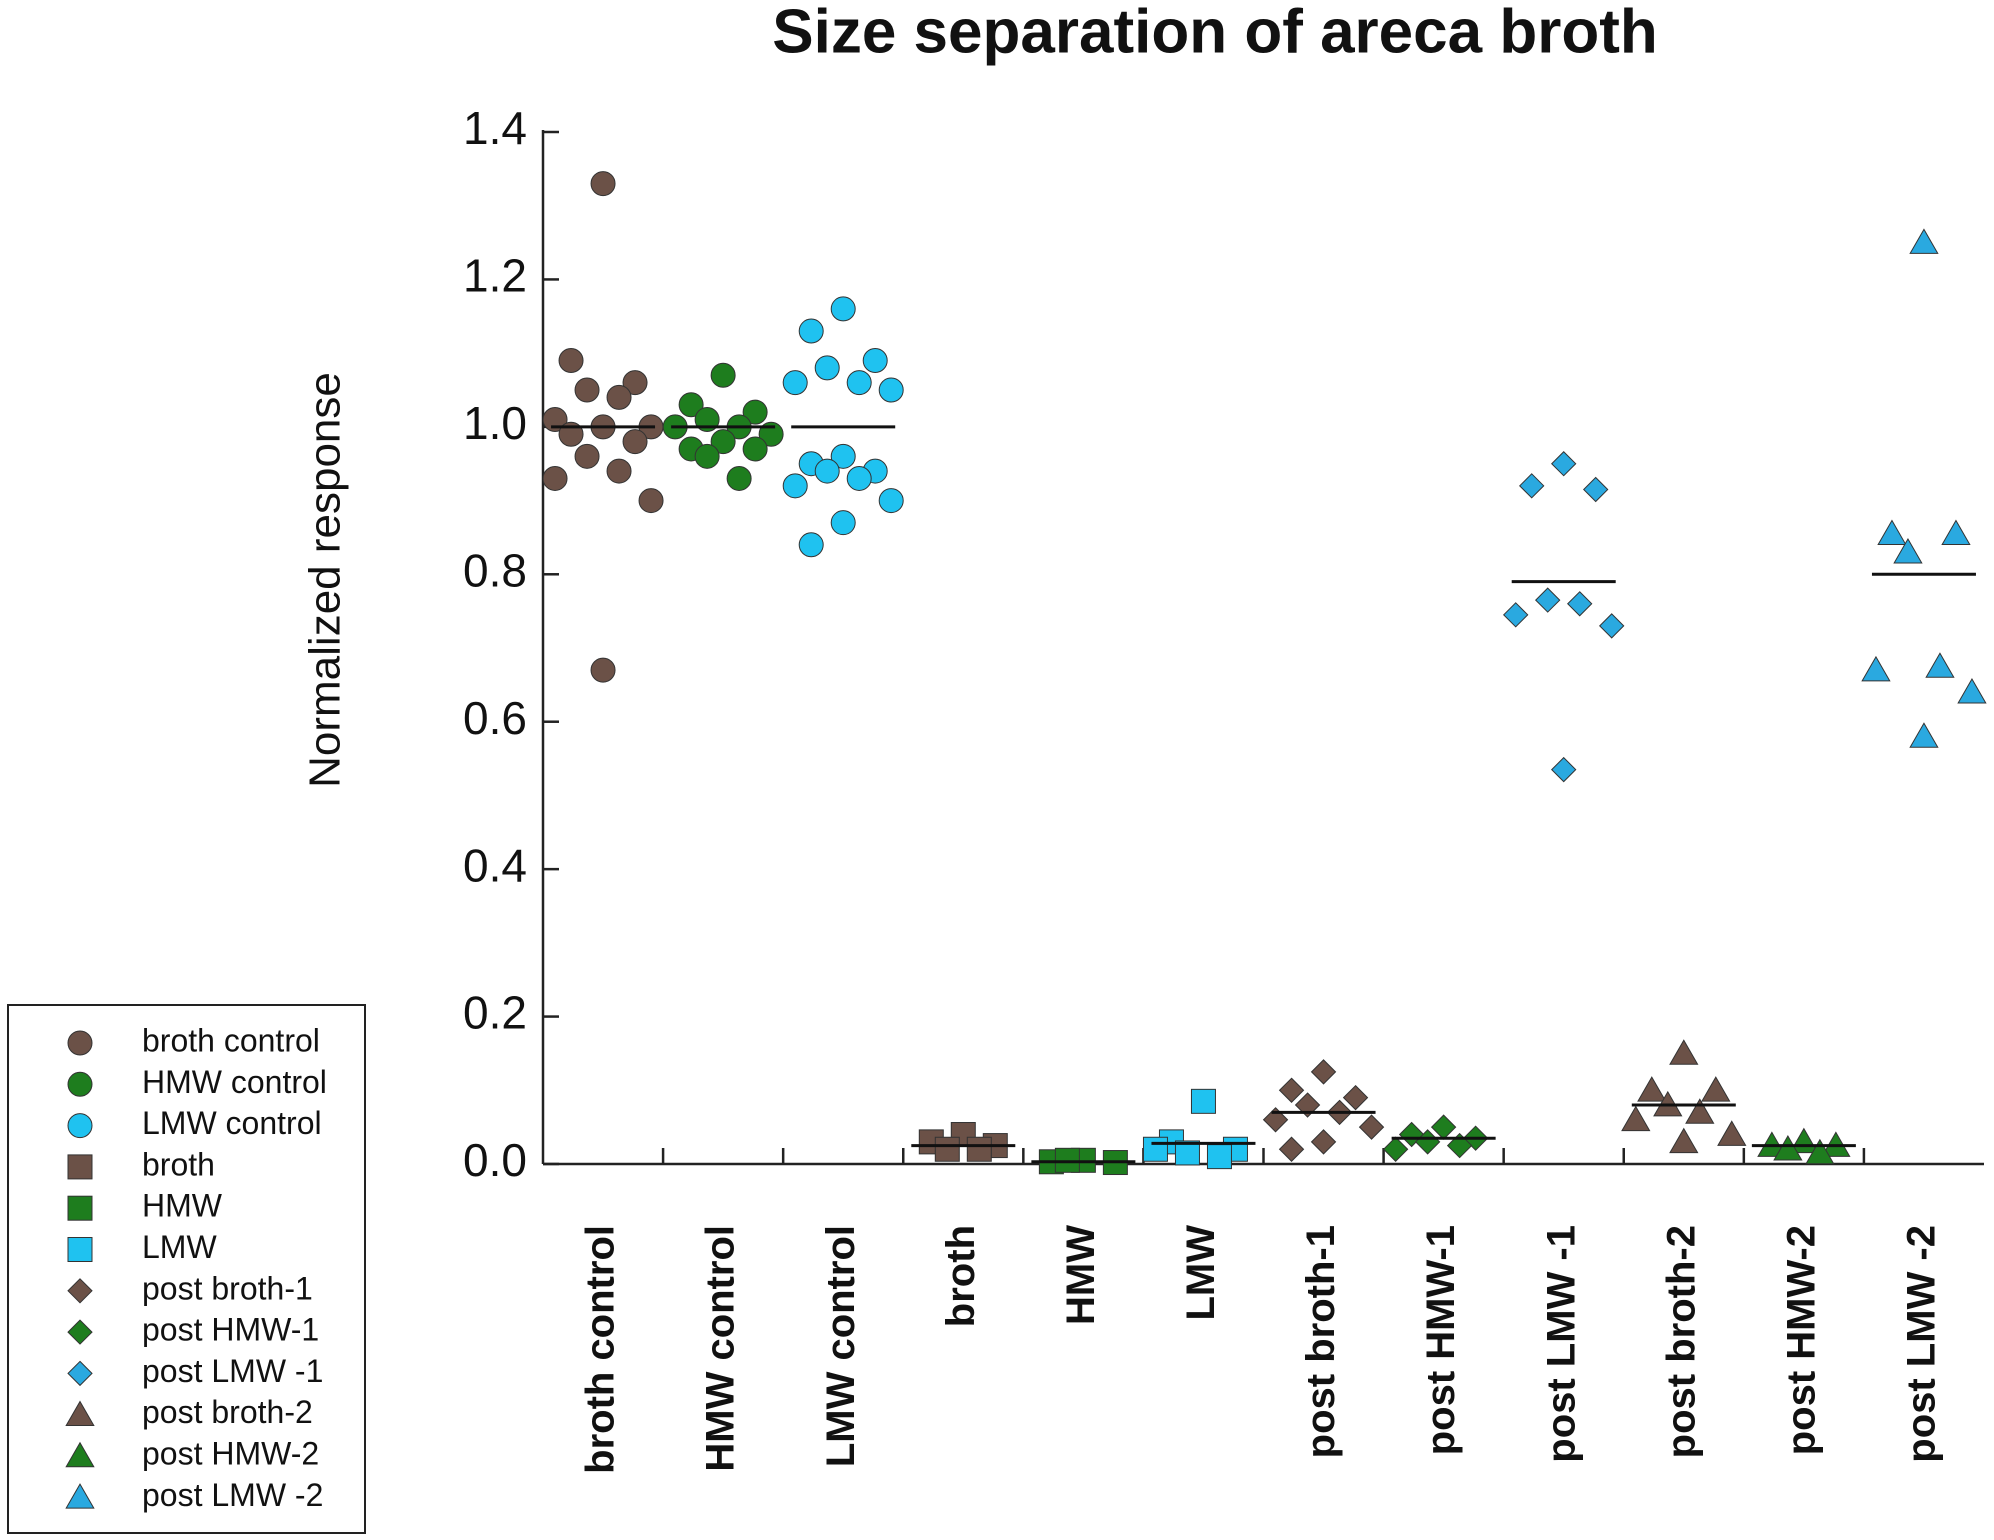 The height and width of the screenshot is (1540, 1994). I want to click on x-tick-label: HMW, so click(1081, 1275).